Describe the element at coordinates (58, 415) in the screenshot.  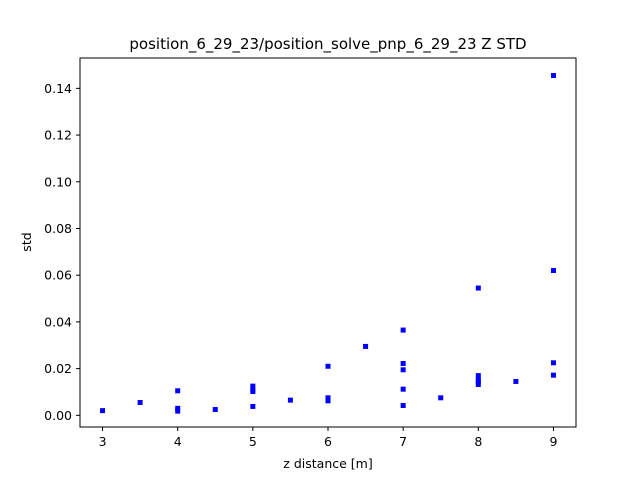
I see `y-tick-label: 0.00` at that location.